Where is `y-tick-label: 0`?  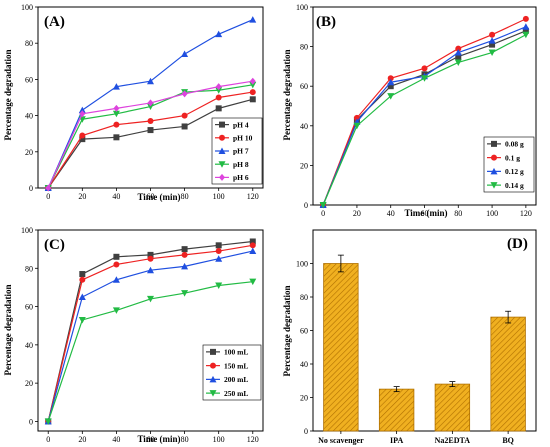 y-tick-label: 0 is located at coordinates (31, 188).